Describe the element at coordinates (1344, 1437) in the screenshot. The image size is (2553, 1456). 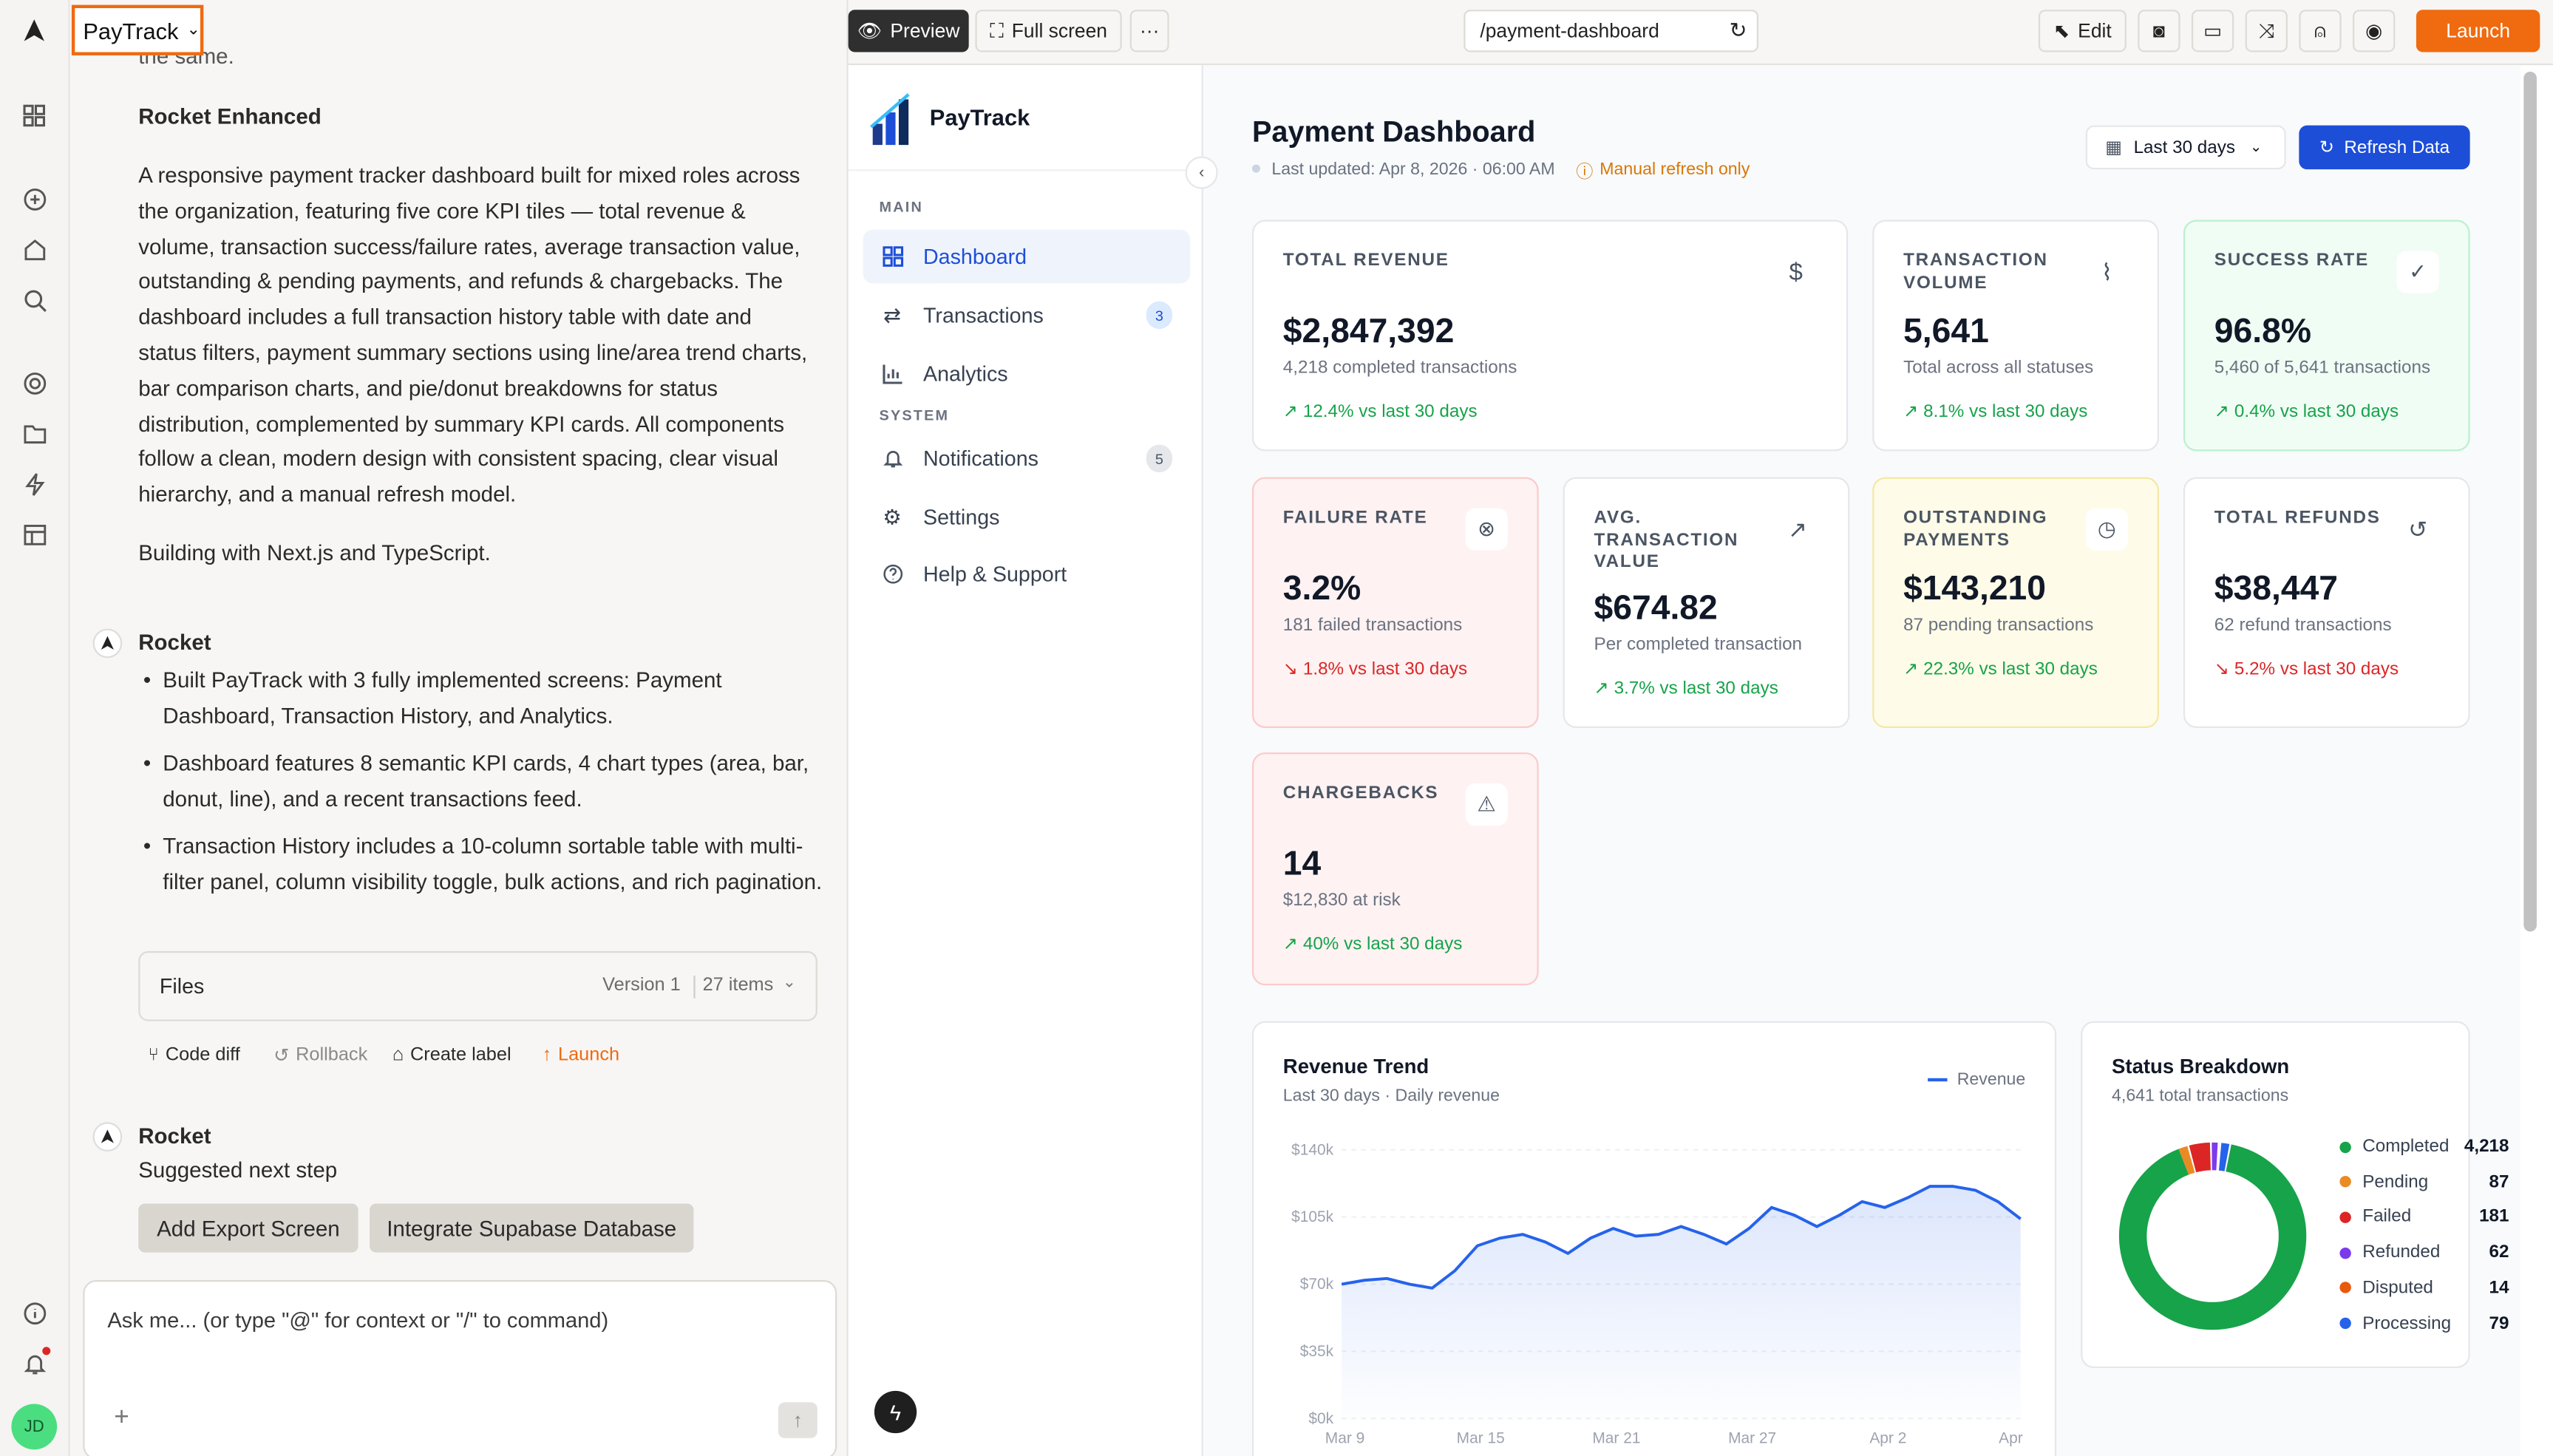
I see `x-tick-label: Mar 9` at that location.